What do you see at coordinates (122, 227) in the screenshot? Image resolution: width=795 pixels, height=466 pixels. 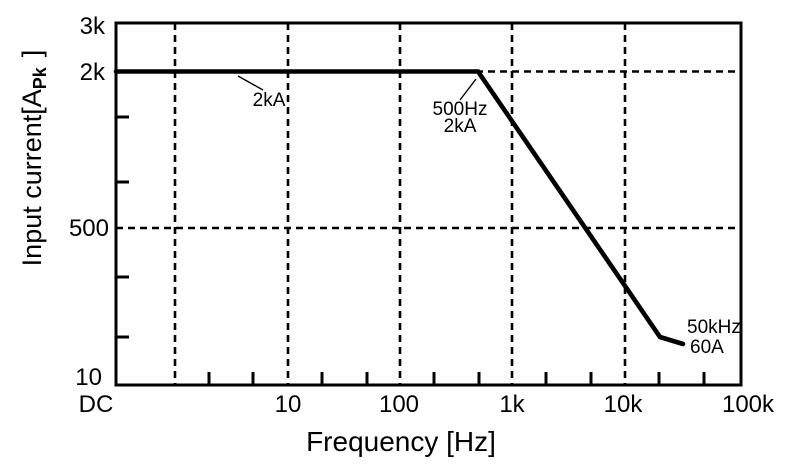 I see `y-minor-ticks` at bounding box center [122, 227].